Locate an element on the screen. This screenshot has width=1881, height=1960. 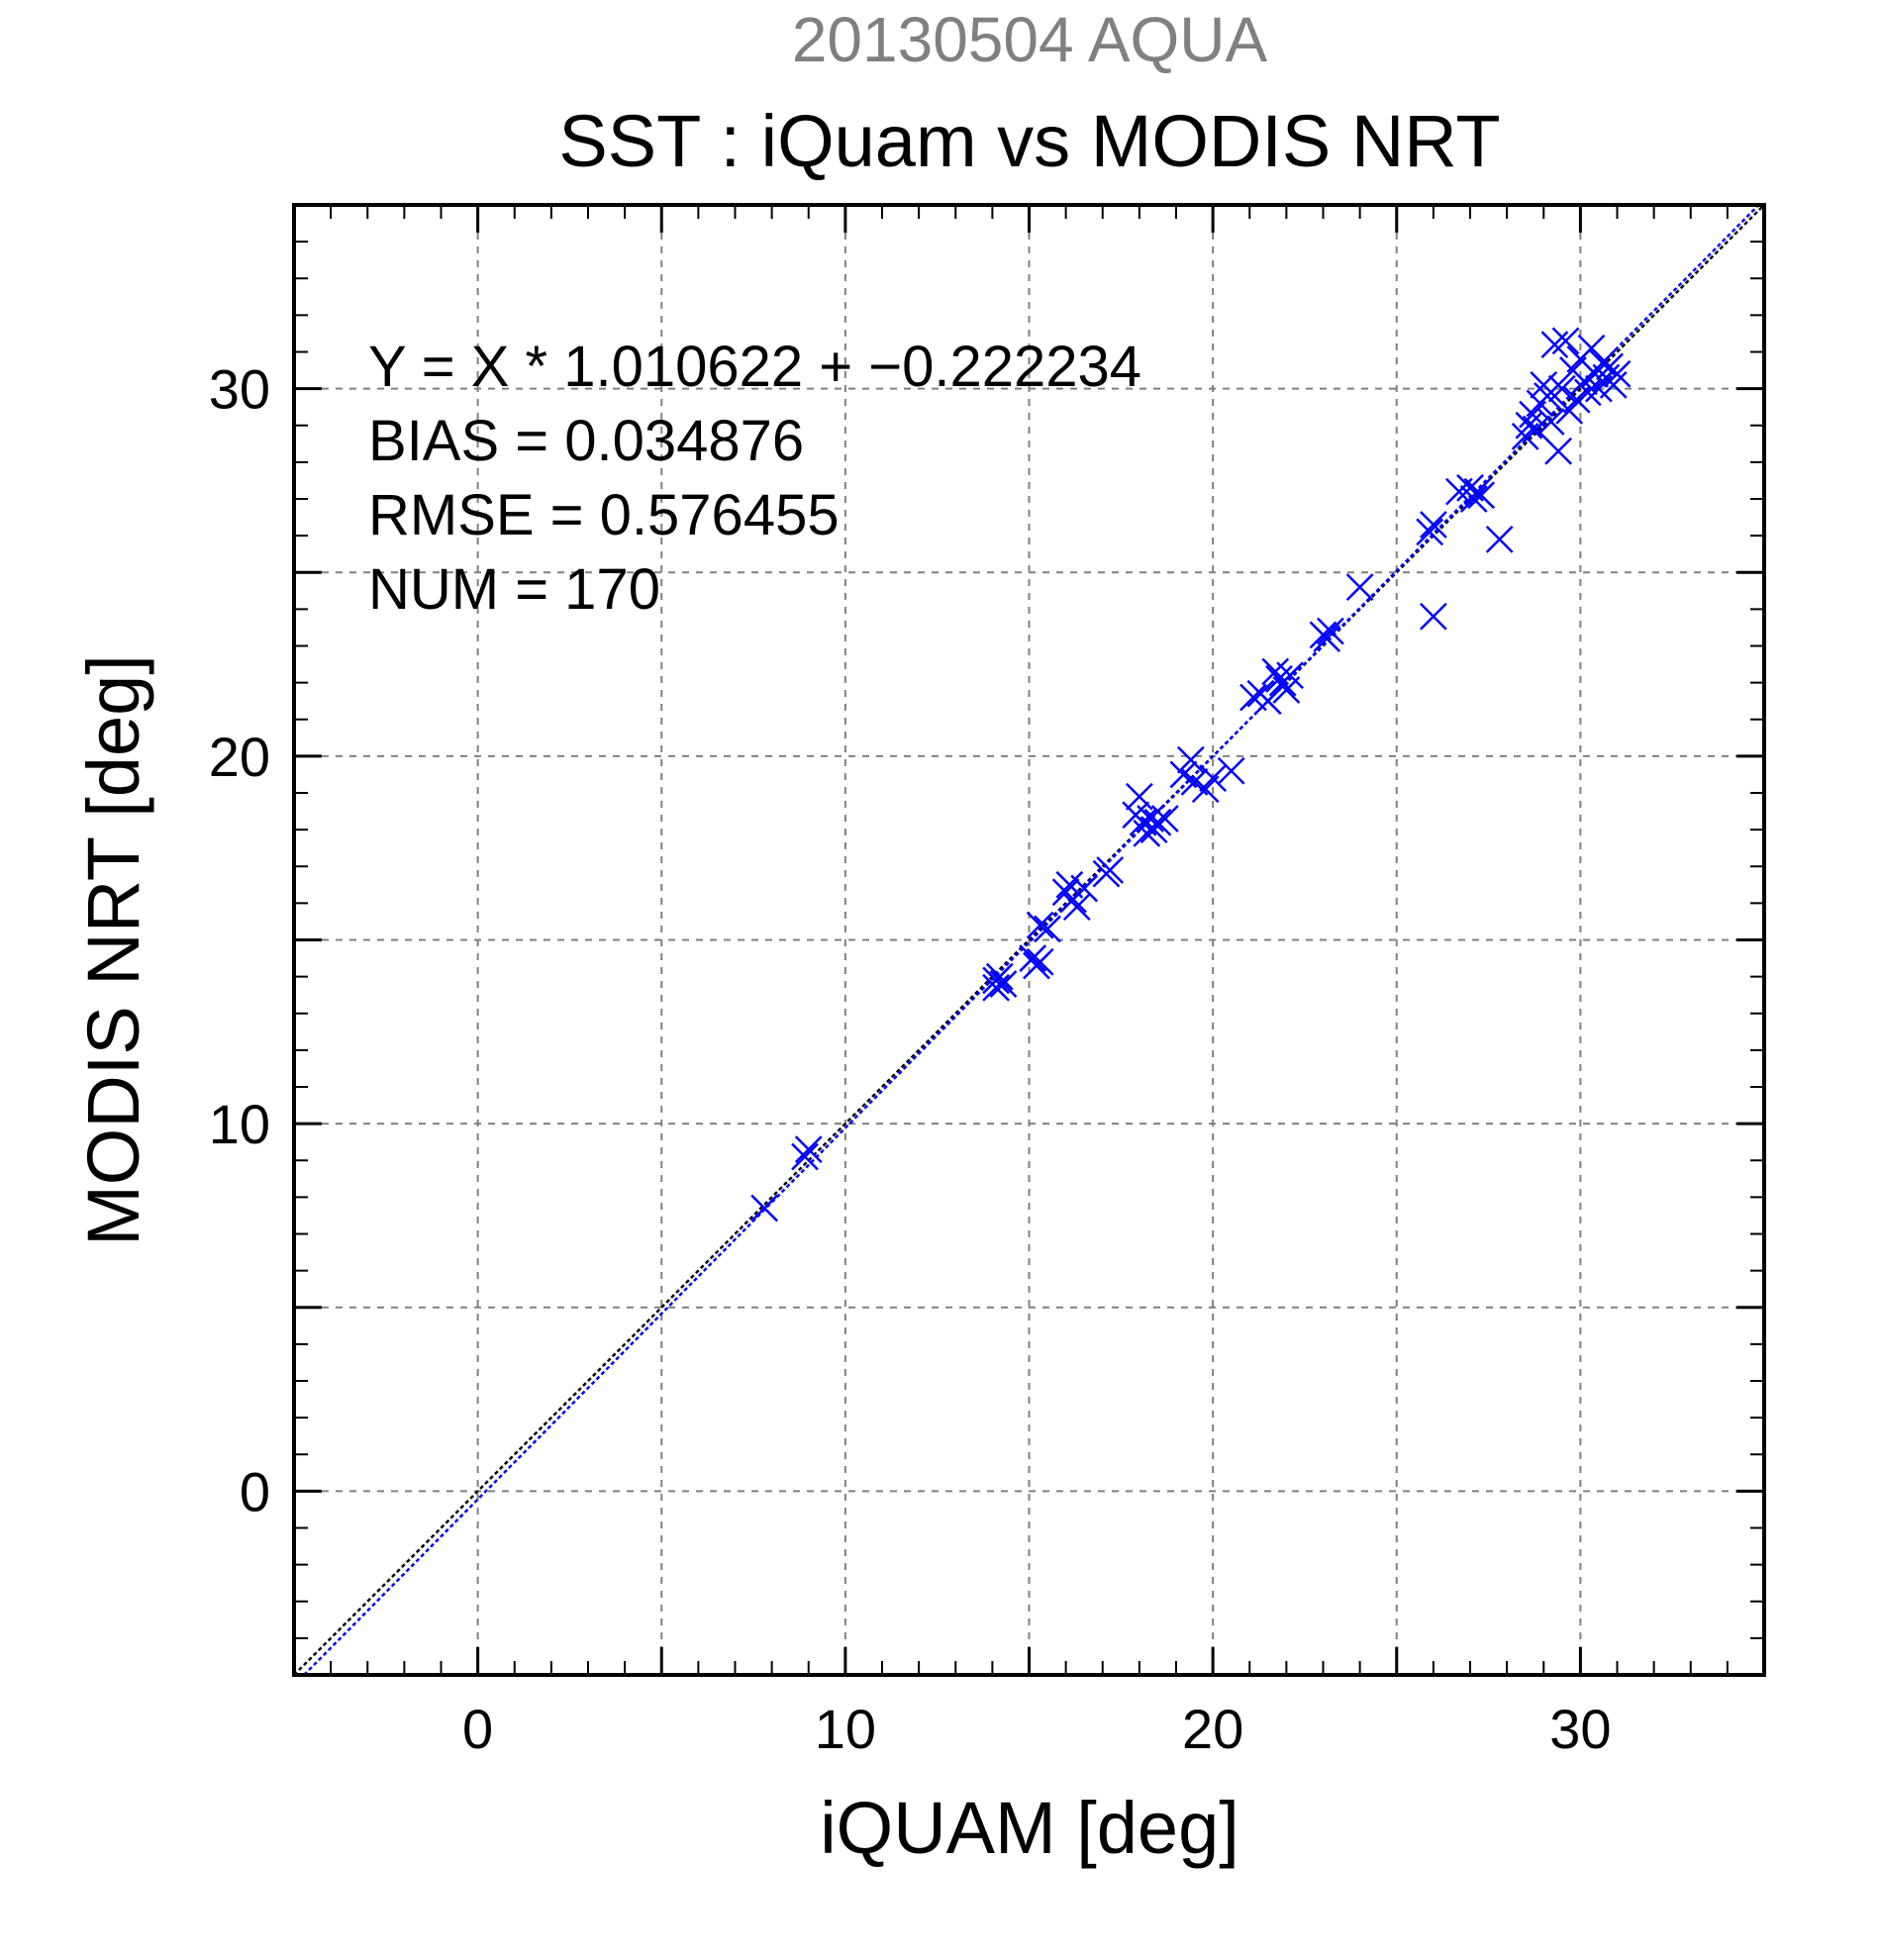
x-tick-label: 0 is located at coordinates (477, 1729).